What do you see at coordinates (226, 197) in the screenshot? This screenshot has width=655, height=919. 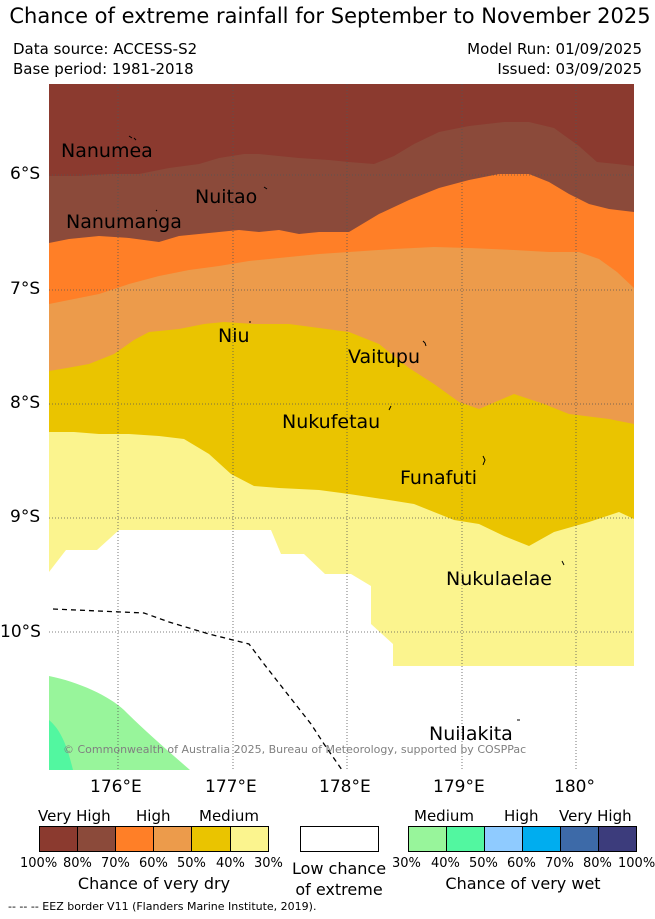 I see `place-label-nuitao: Nuitao` at bounding box center [226, 197].